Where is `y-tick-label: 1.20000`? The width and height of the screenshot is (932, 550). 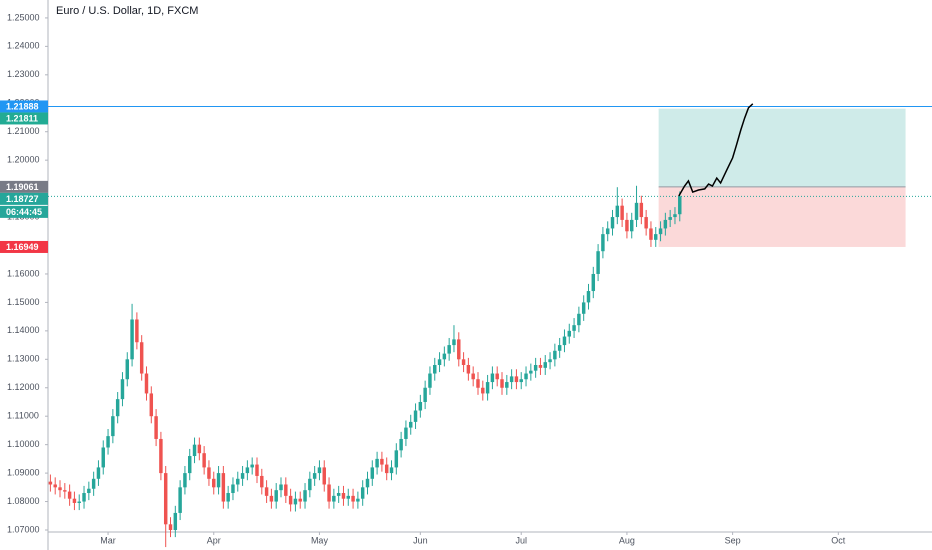 y-tick-label: 1.20000 is located at coordinates (23, 160).